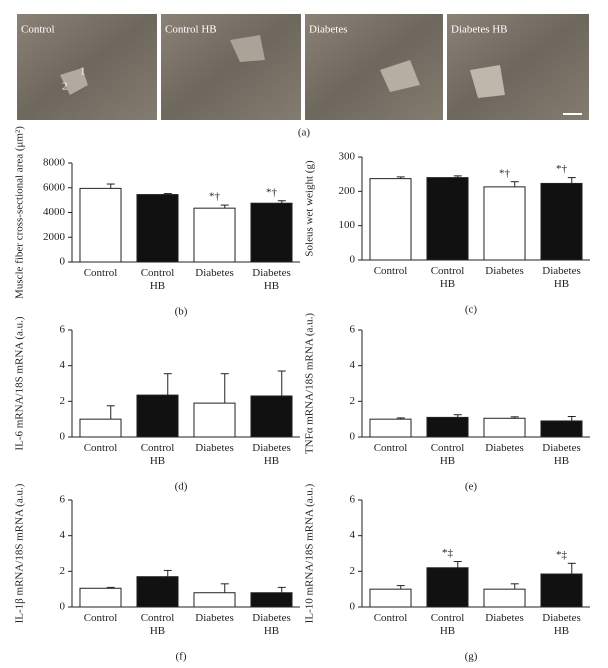  What do you see at coordinates (38, 30) in the screenshot?
I see `panel-title: Control` at bounding box center [38, 30].